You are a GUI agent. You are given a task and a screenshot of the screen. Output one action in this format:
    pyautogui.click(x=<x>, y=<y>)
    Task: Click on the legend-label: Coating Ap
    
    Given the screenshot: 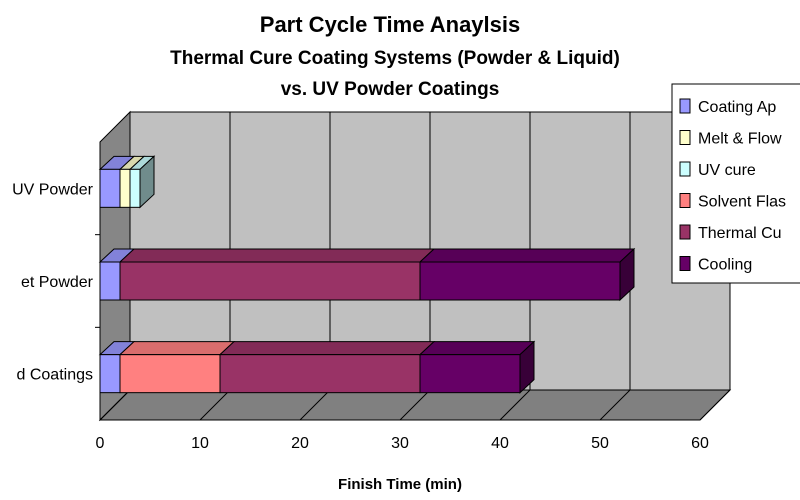 What is the action you would take?
    pyautogui.click(x=737, y=107)
    